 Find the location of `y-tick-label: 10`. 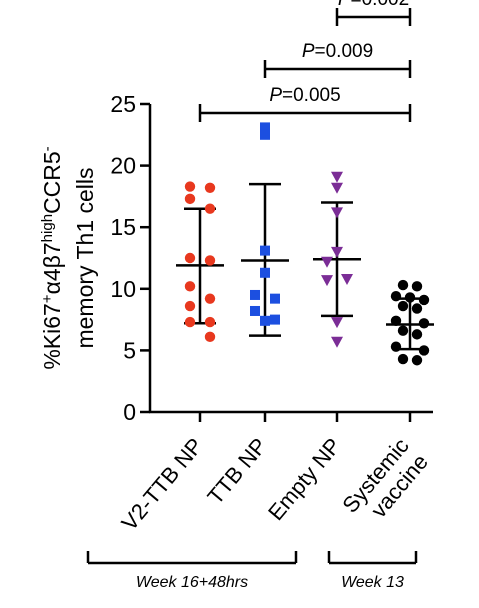

y-tick-label: 10 is located at coordinates (123, 289).